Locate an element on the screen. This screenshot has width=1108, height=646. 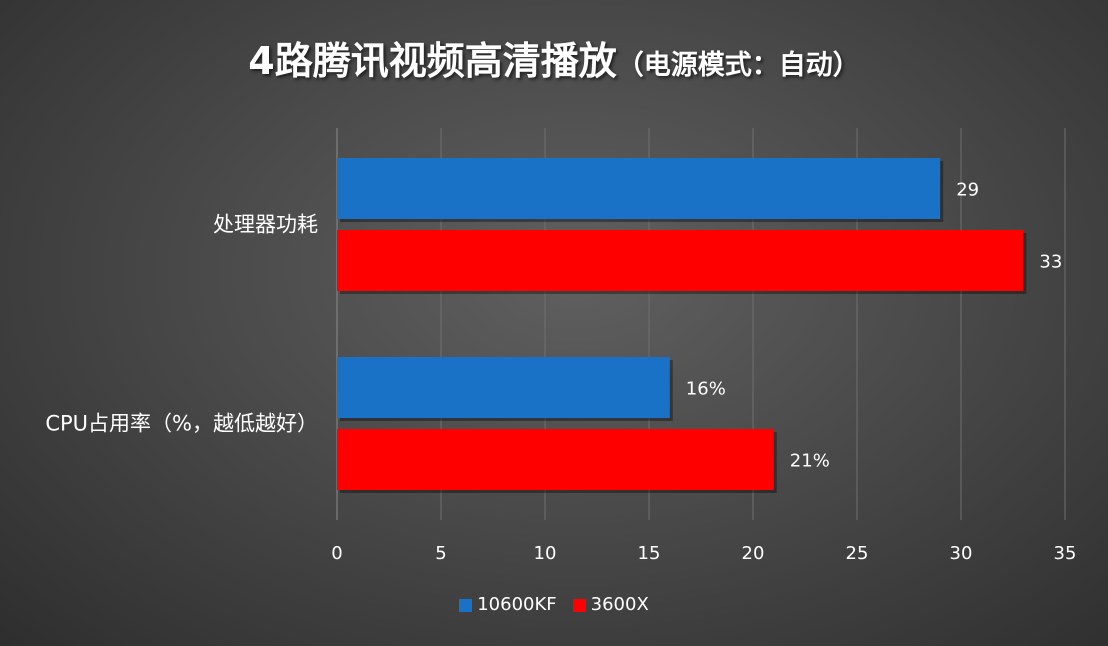
legend: 10600KF 3600X is located at coordinates (554, 604).